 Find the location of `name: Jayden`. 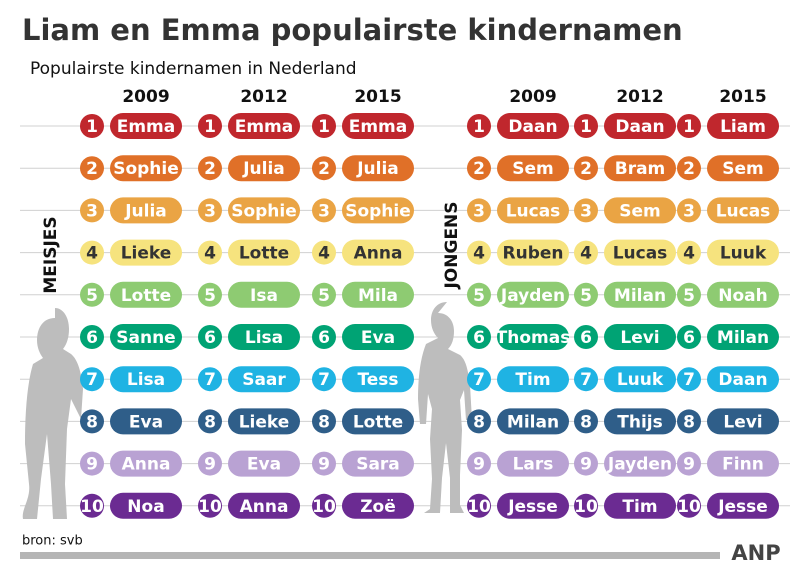

name: Jayden is located at coordinates (639, 465).